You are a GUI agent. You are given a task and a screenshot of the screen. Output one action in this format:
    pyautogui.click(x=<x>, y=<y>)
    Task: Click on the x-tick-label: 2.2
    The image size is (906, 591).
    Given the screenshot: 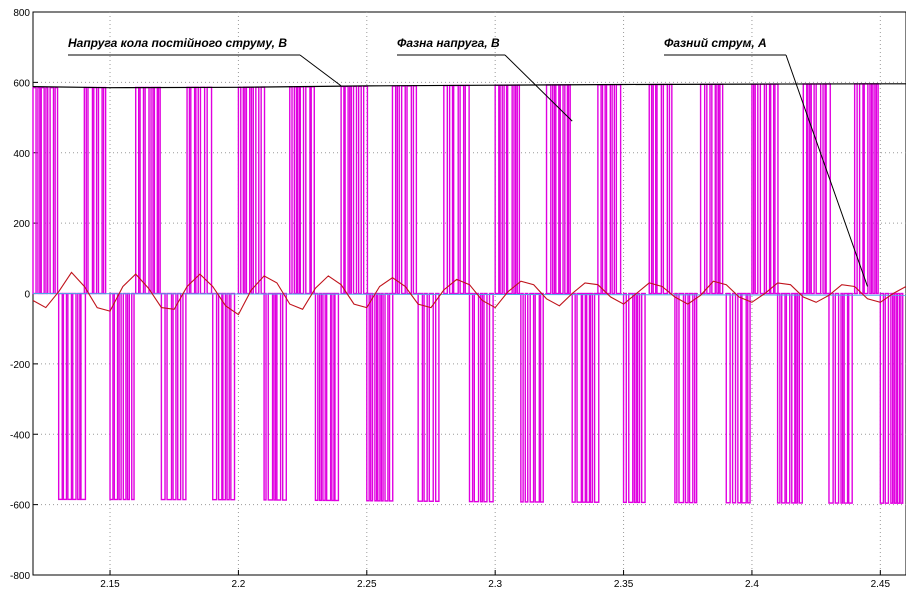 What is the action you would take?
    pyautogui.click(x=238, y=584)
    